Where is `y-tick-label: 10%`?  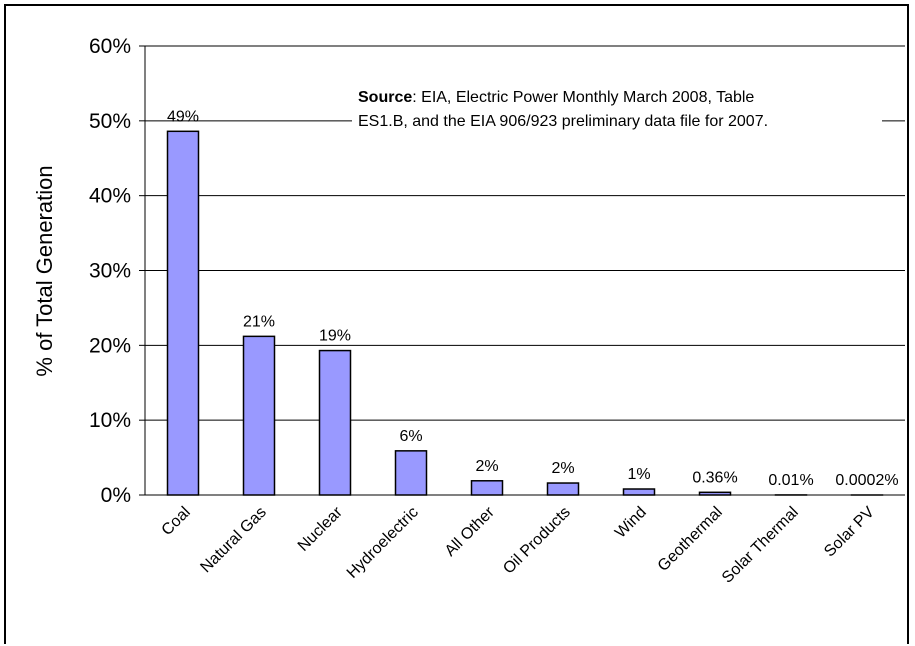
y-tick-label: 10% is located at coordinates (110, 420).